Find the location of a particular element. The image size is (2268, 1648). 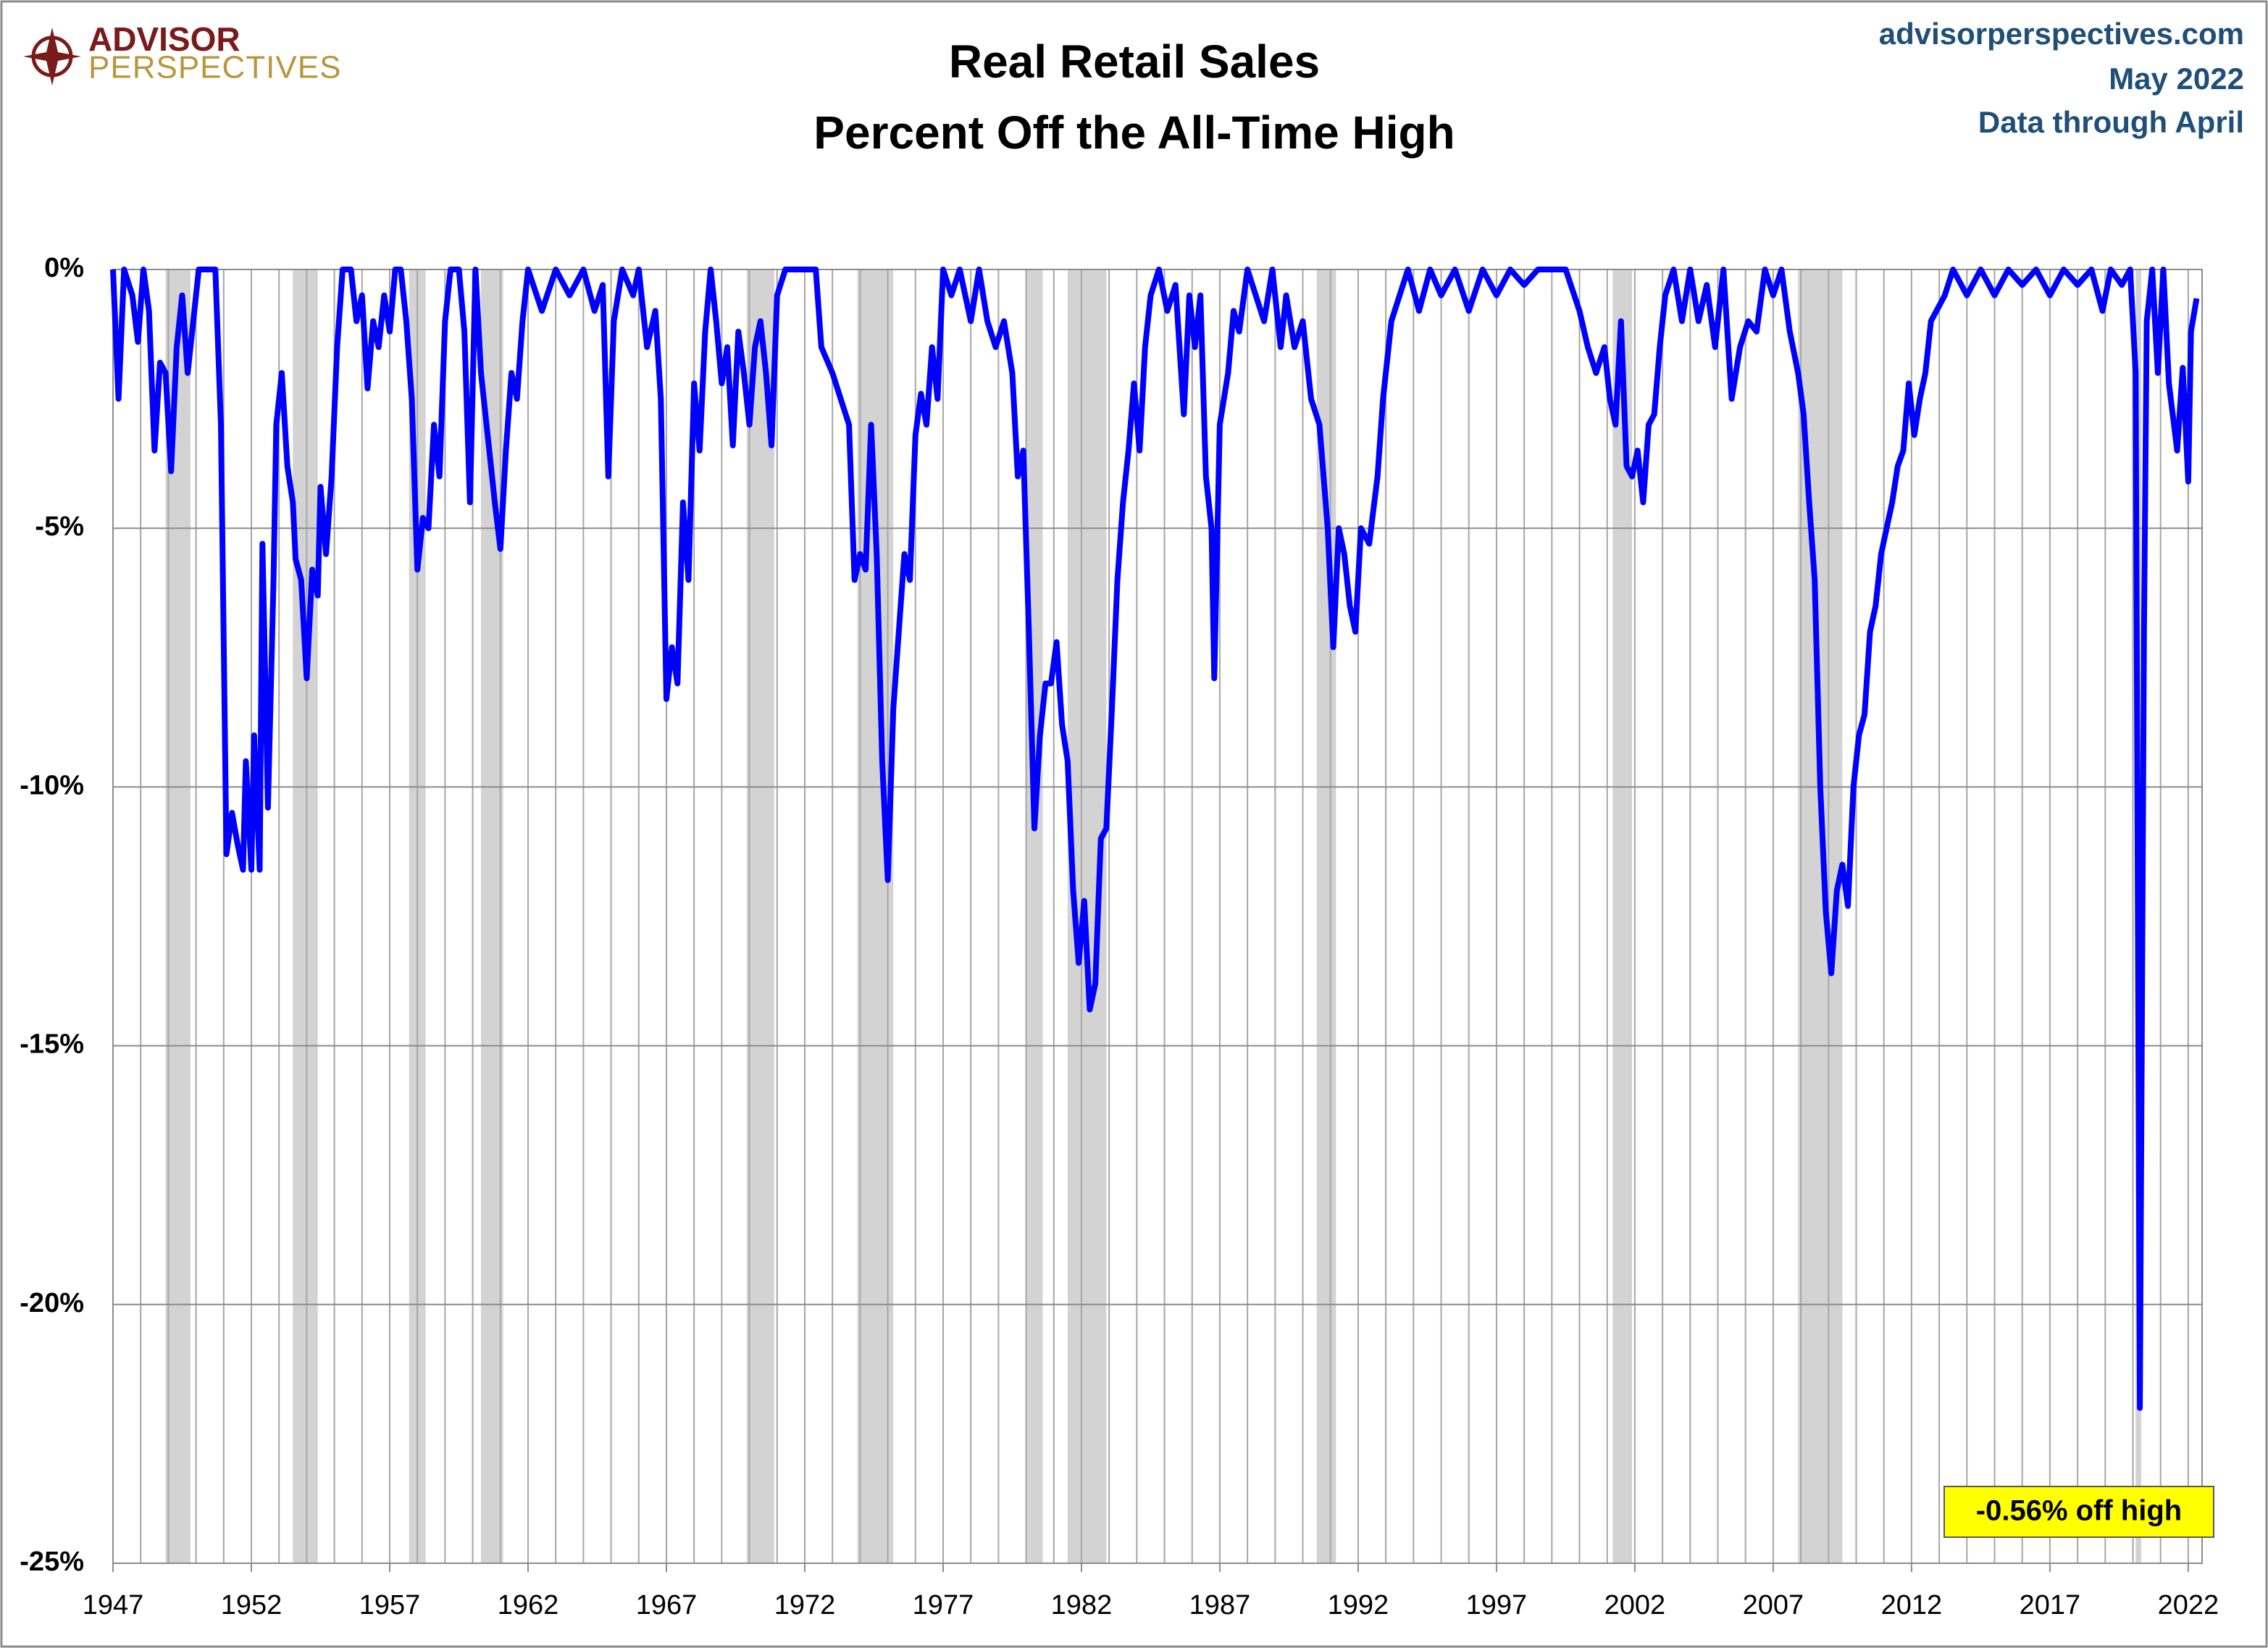

annotation-box is located at coordinates (2079, 1512).